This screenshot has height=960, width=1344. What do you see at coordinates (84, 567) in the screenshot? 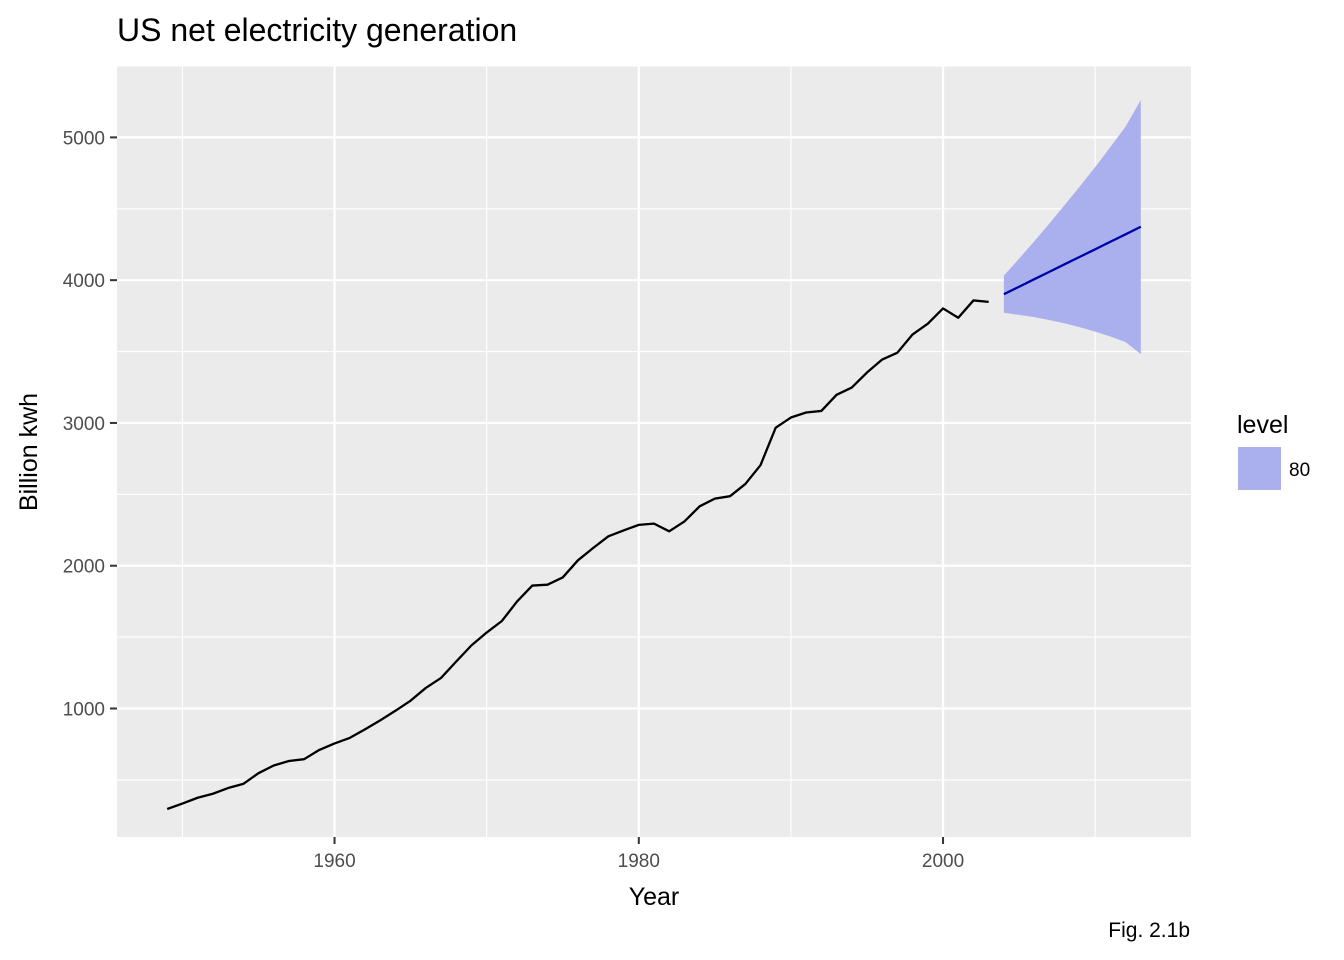
I see `y-tick-label: 2000` at bounding box center [84, 567].